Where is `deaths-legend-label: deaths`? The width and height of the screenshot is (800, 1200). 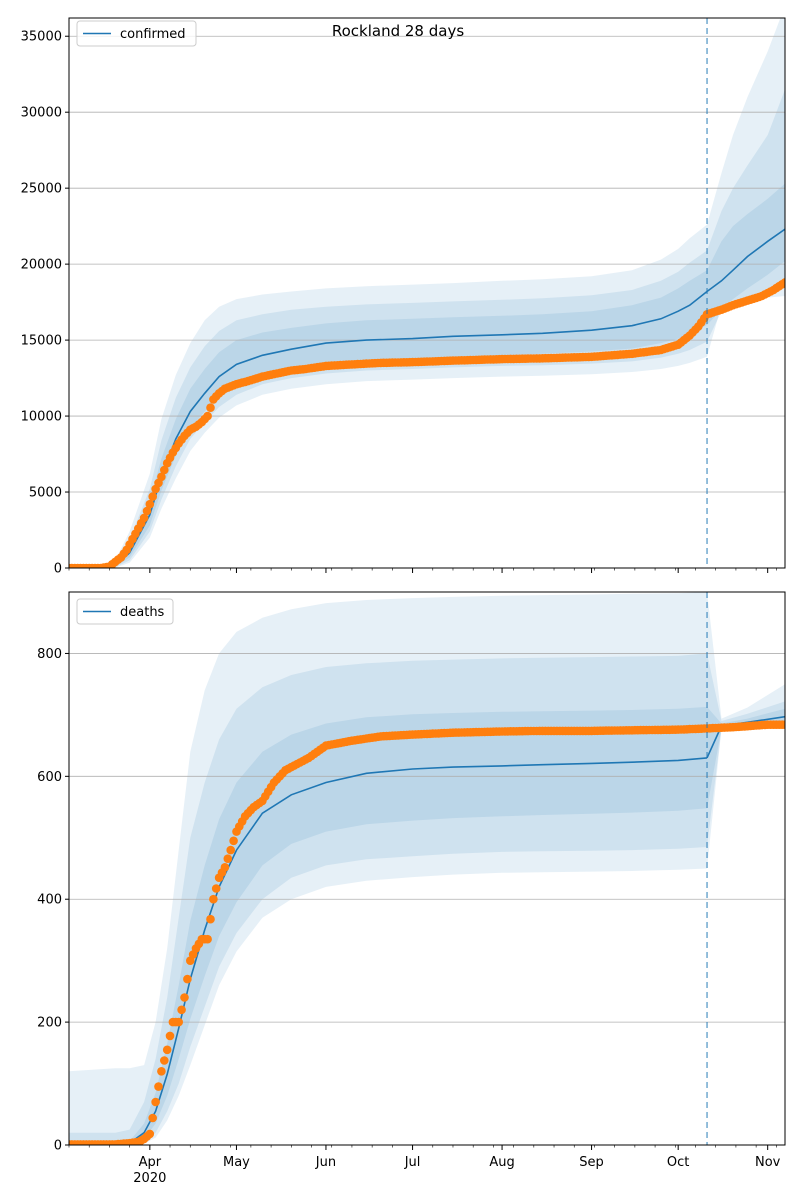
deaths-legend-label: deaths is located at coordinates (142, 612).